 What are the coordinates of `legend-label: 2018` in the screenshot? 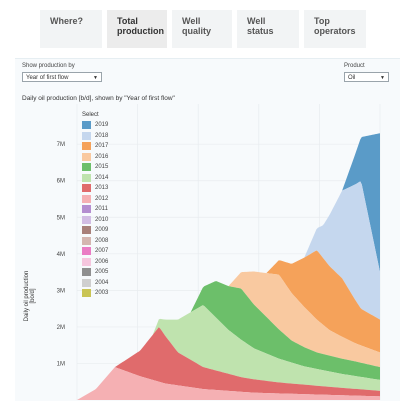 It's located at (102, 135).